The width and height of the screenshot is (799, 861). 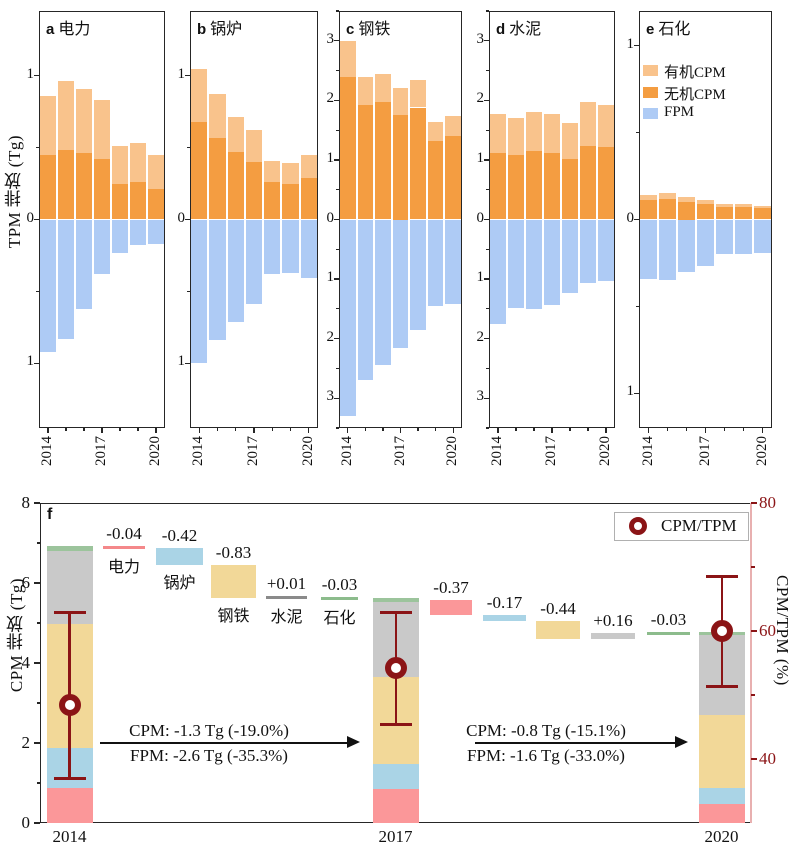 What do you see at coordinates (754, 503) in the screenshot?
I see `panel-f-right-ytick` at bounding box center [754, 503].